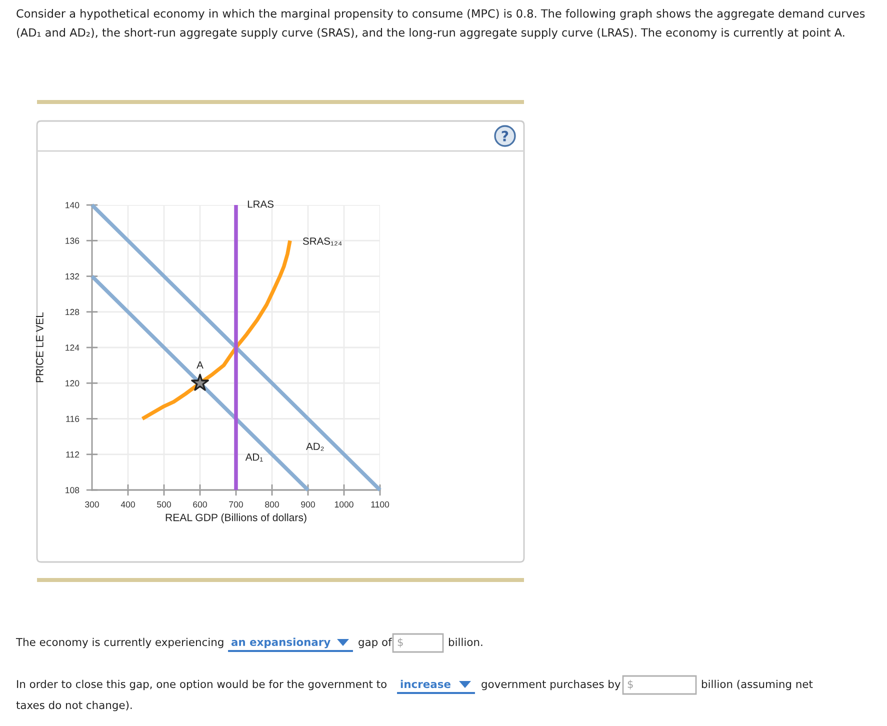 This screenshot has width=887, height=726. Describe the element at coordinates (254, 458) in the screenshot. I see `series-label: AD₁` at that location.